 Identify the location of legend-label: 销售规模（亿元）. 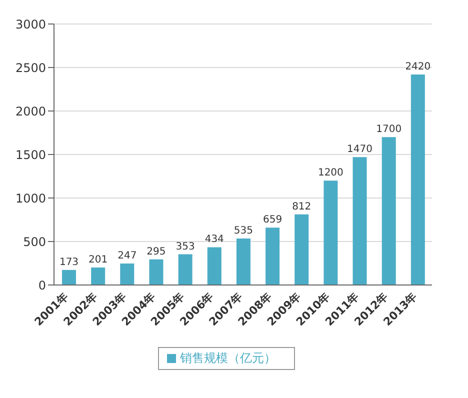
(228, 358).